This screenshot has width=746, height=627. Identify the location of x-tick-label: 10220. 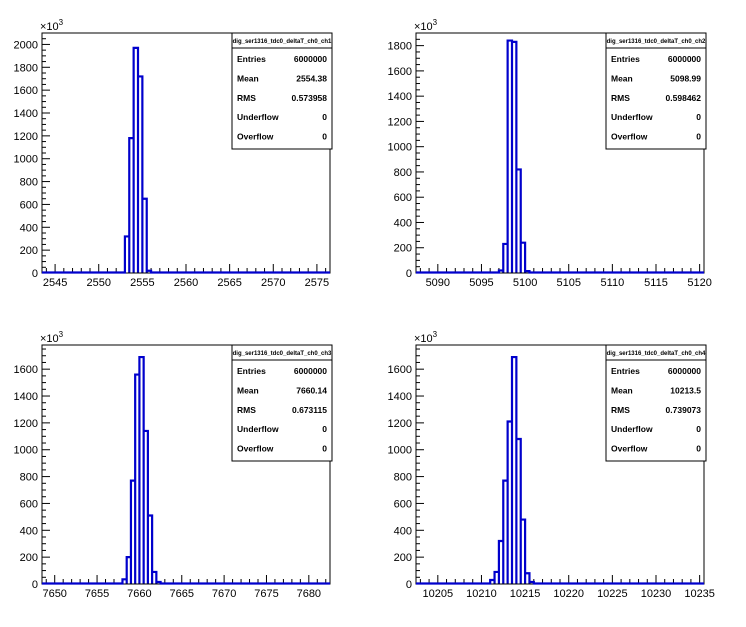
(568, 594).